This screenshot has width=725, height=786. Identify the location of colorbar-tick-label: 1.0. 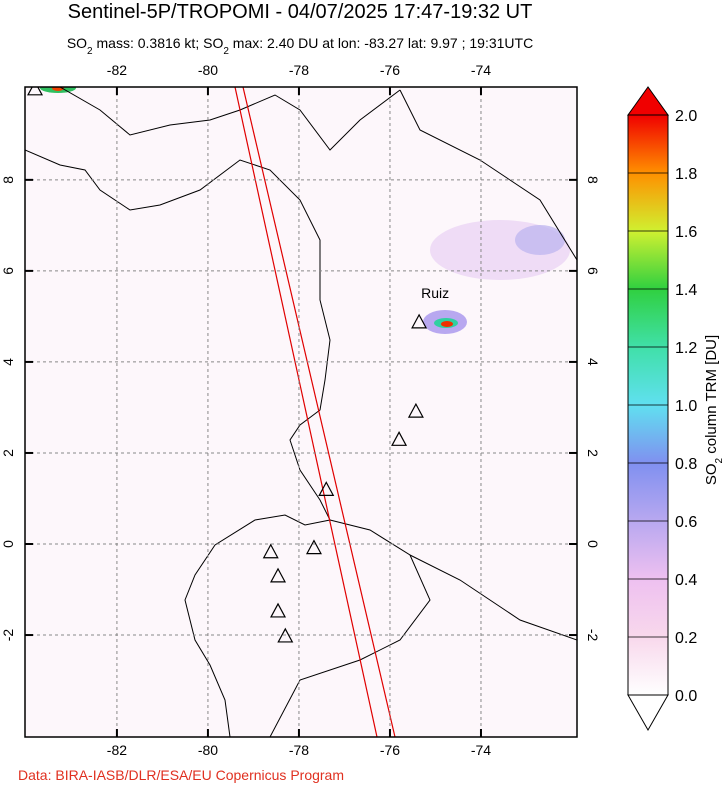
(686, 406).